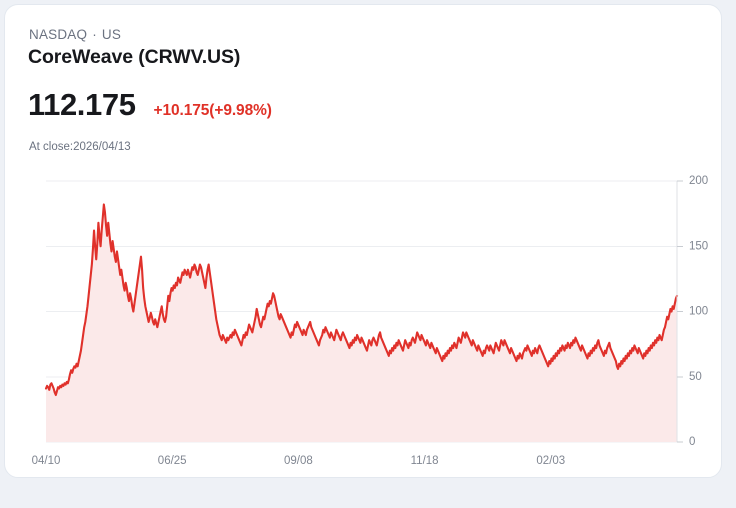  What do you see at coordinates (46, 461) in the screenshot?
I see `x-axis-tick-label: 04/10` at bounding box center [46, 461].